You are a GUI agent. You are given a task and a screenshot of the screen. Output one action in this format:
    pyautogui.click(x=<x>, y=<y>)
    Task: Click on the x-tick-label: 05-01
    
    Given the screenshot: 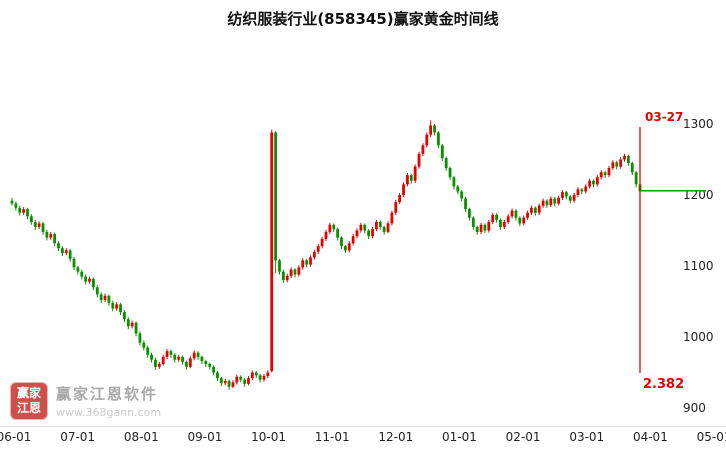 What is the action you would take?
    pyautogui.click(x=711, y=437)
    